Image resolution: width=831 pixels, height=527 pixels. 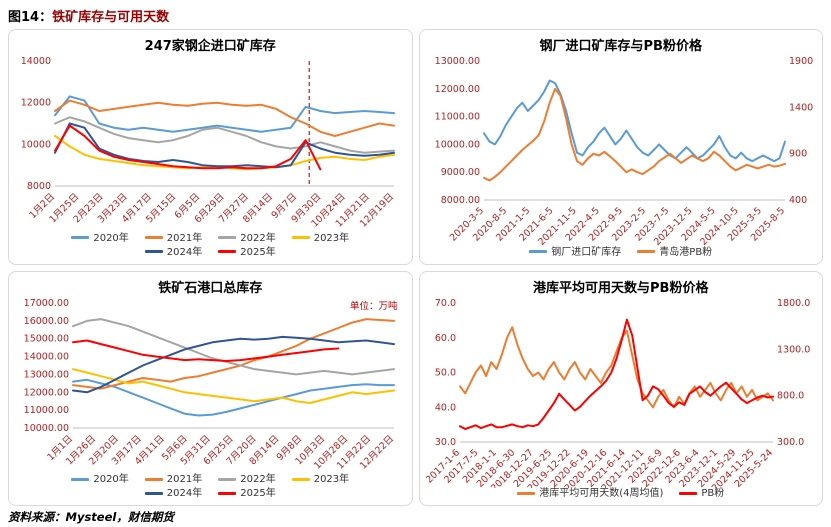 What do you see at coordinates (616, 374) in the screenshot?
I see `series-line-PB粉` at bounding box center [616, 374].